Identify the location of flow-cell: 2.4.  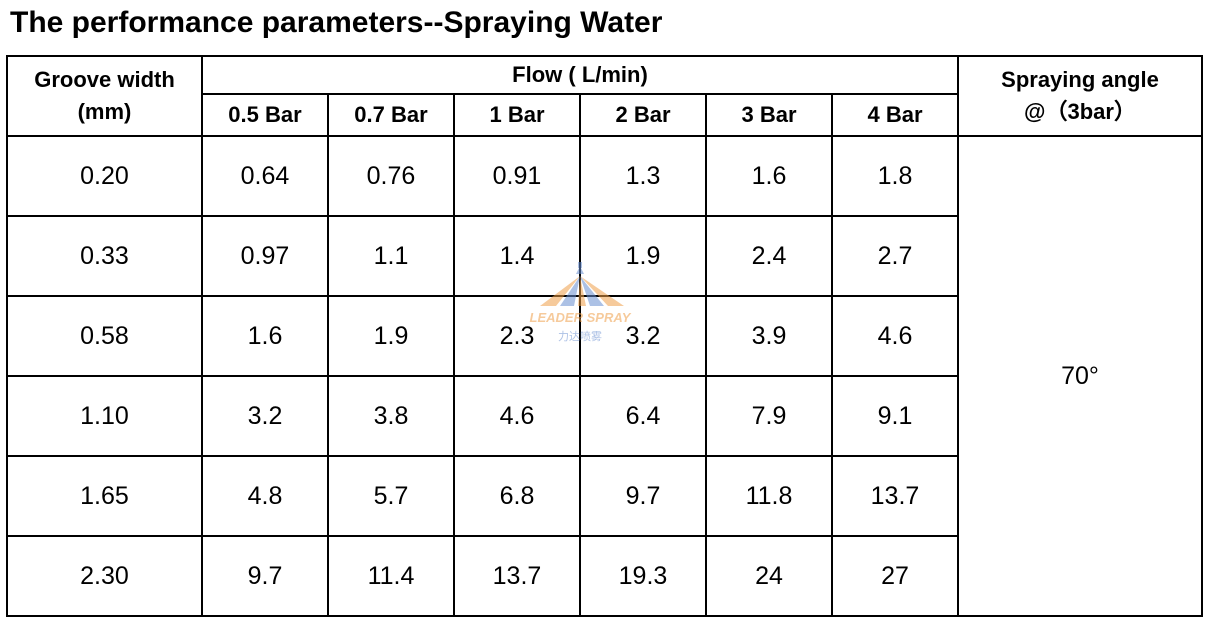
(769, 256).